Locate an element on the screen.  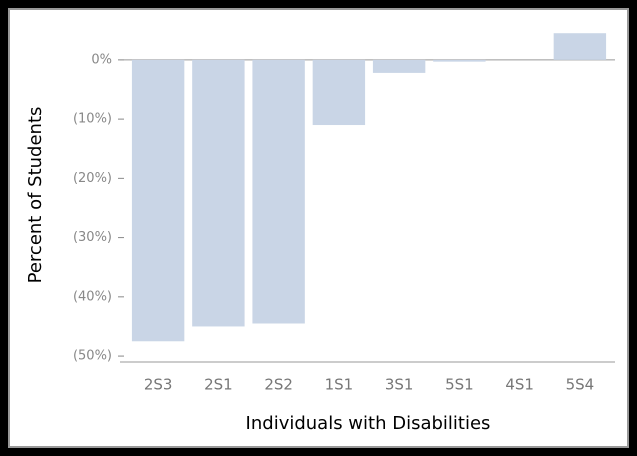
y-tick-label: (30%) is located at coordinates (92, 237).